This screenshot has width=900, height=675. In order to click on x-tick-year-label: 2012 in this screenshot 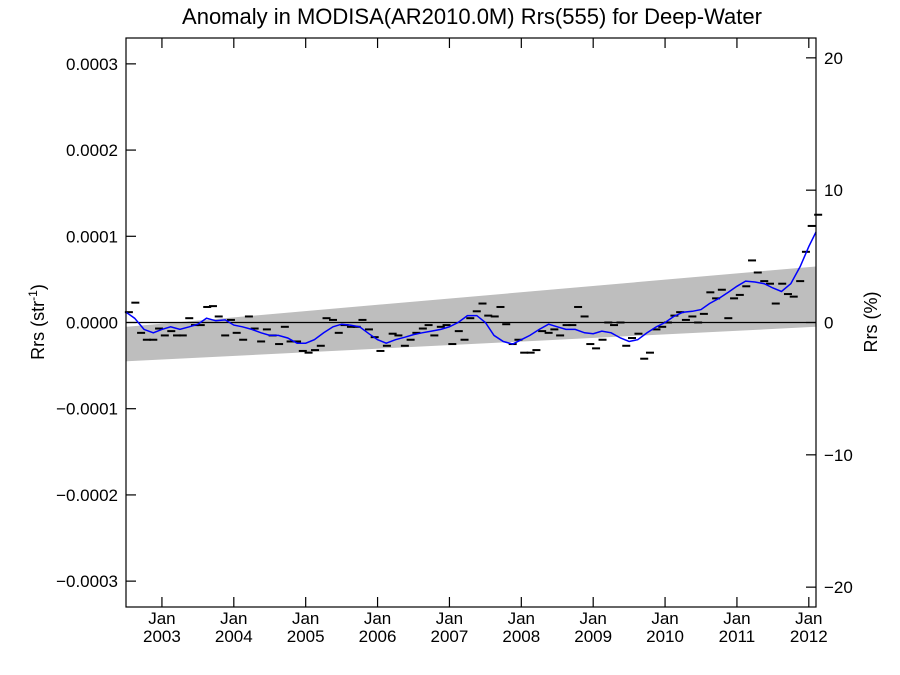, I will do `click(809, 636)`.